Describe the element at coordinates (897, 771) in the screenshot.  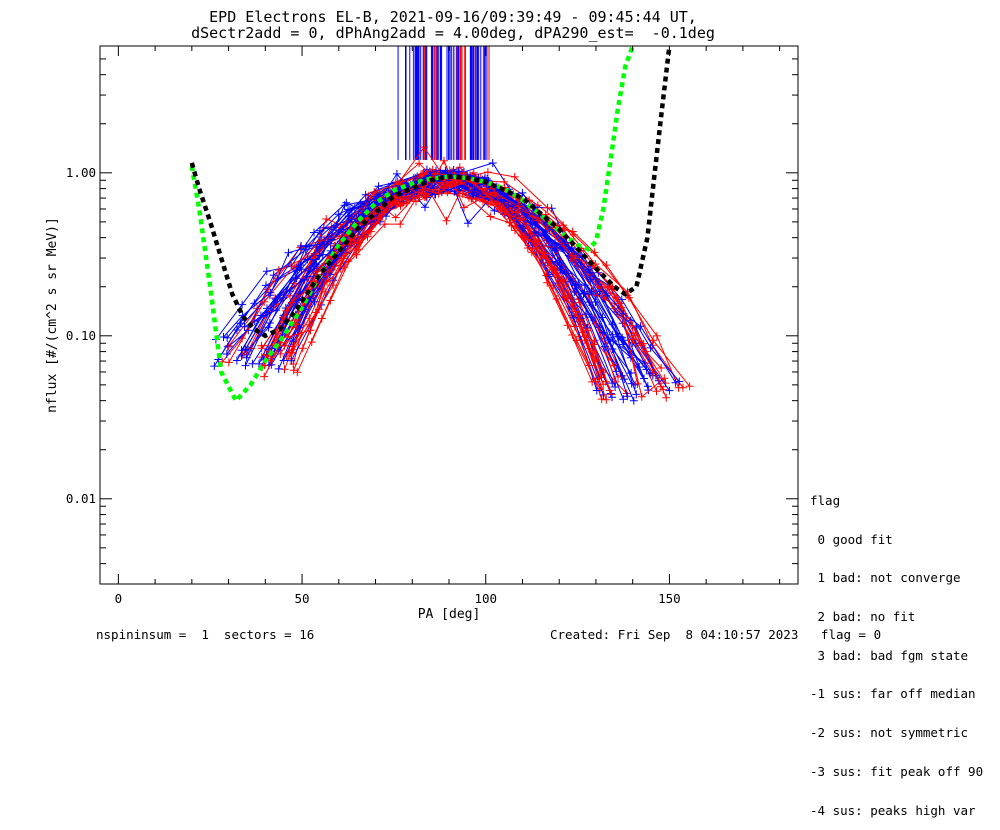
I see `legend-item: -3 sus: fit peak off 90` at that location.